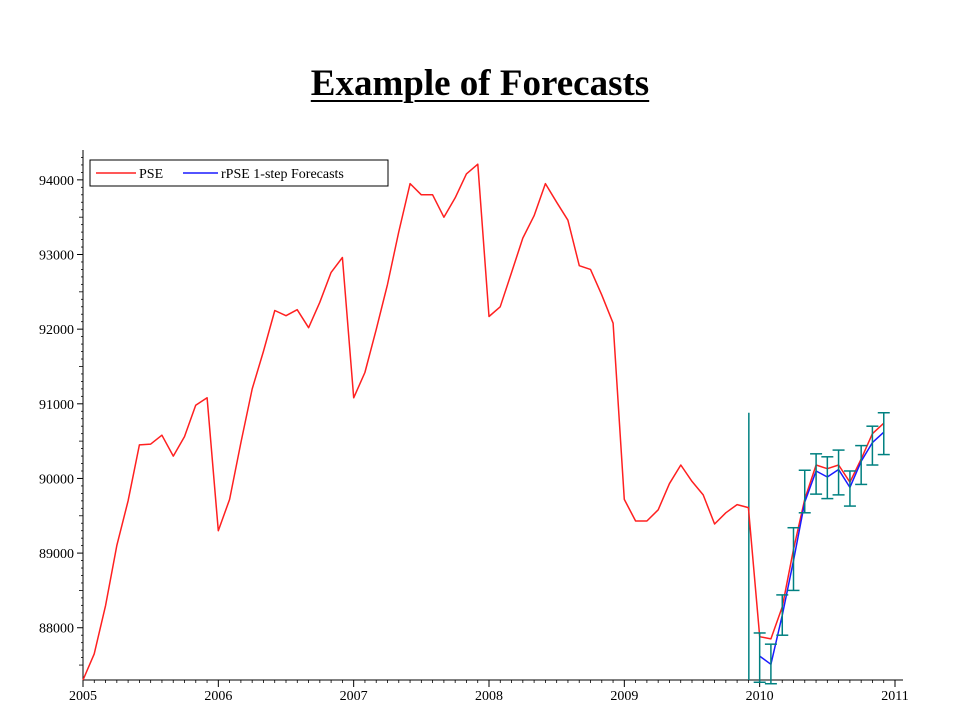  I want to click on y-tick-label: 88000, so click(56, 629).